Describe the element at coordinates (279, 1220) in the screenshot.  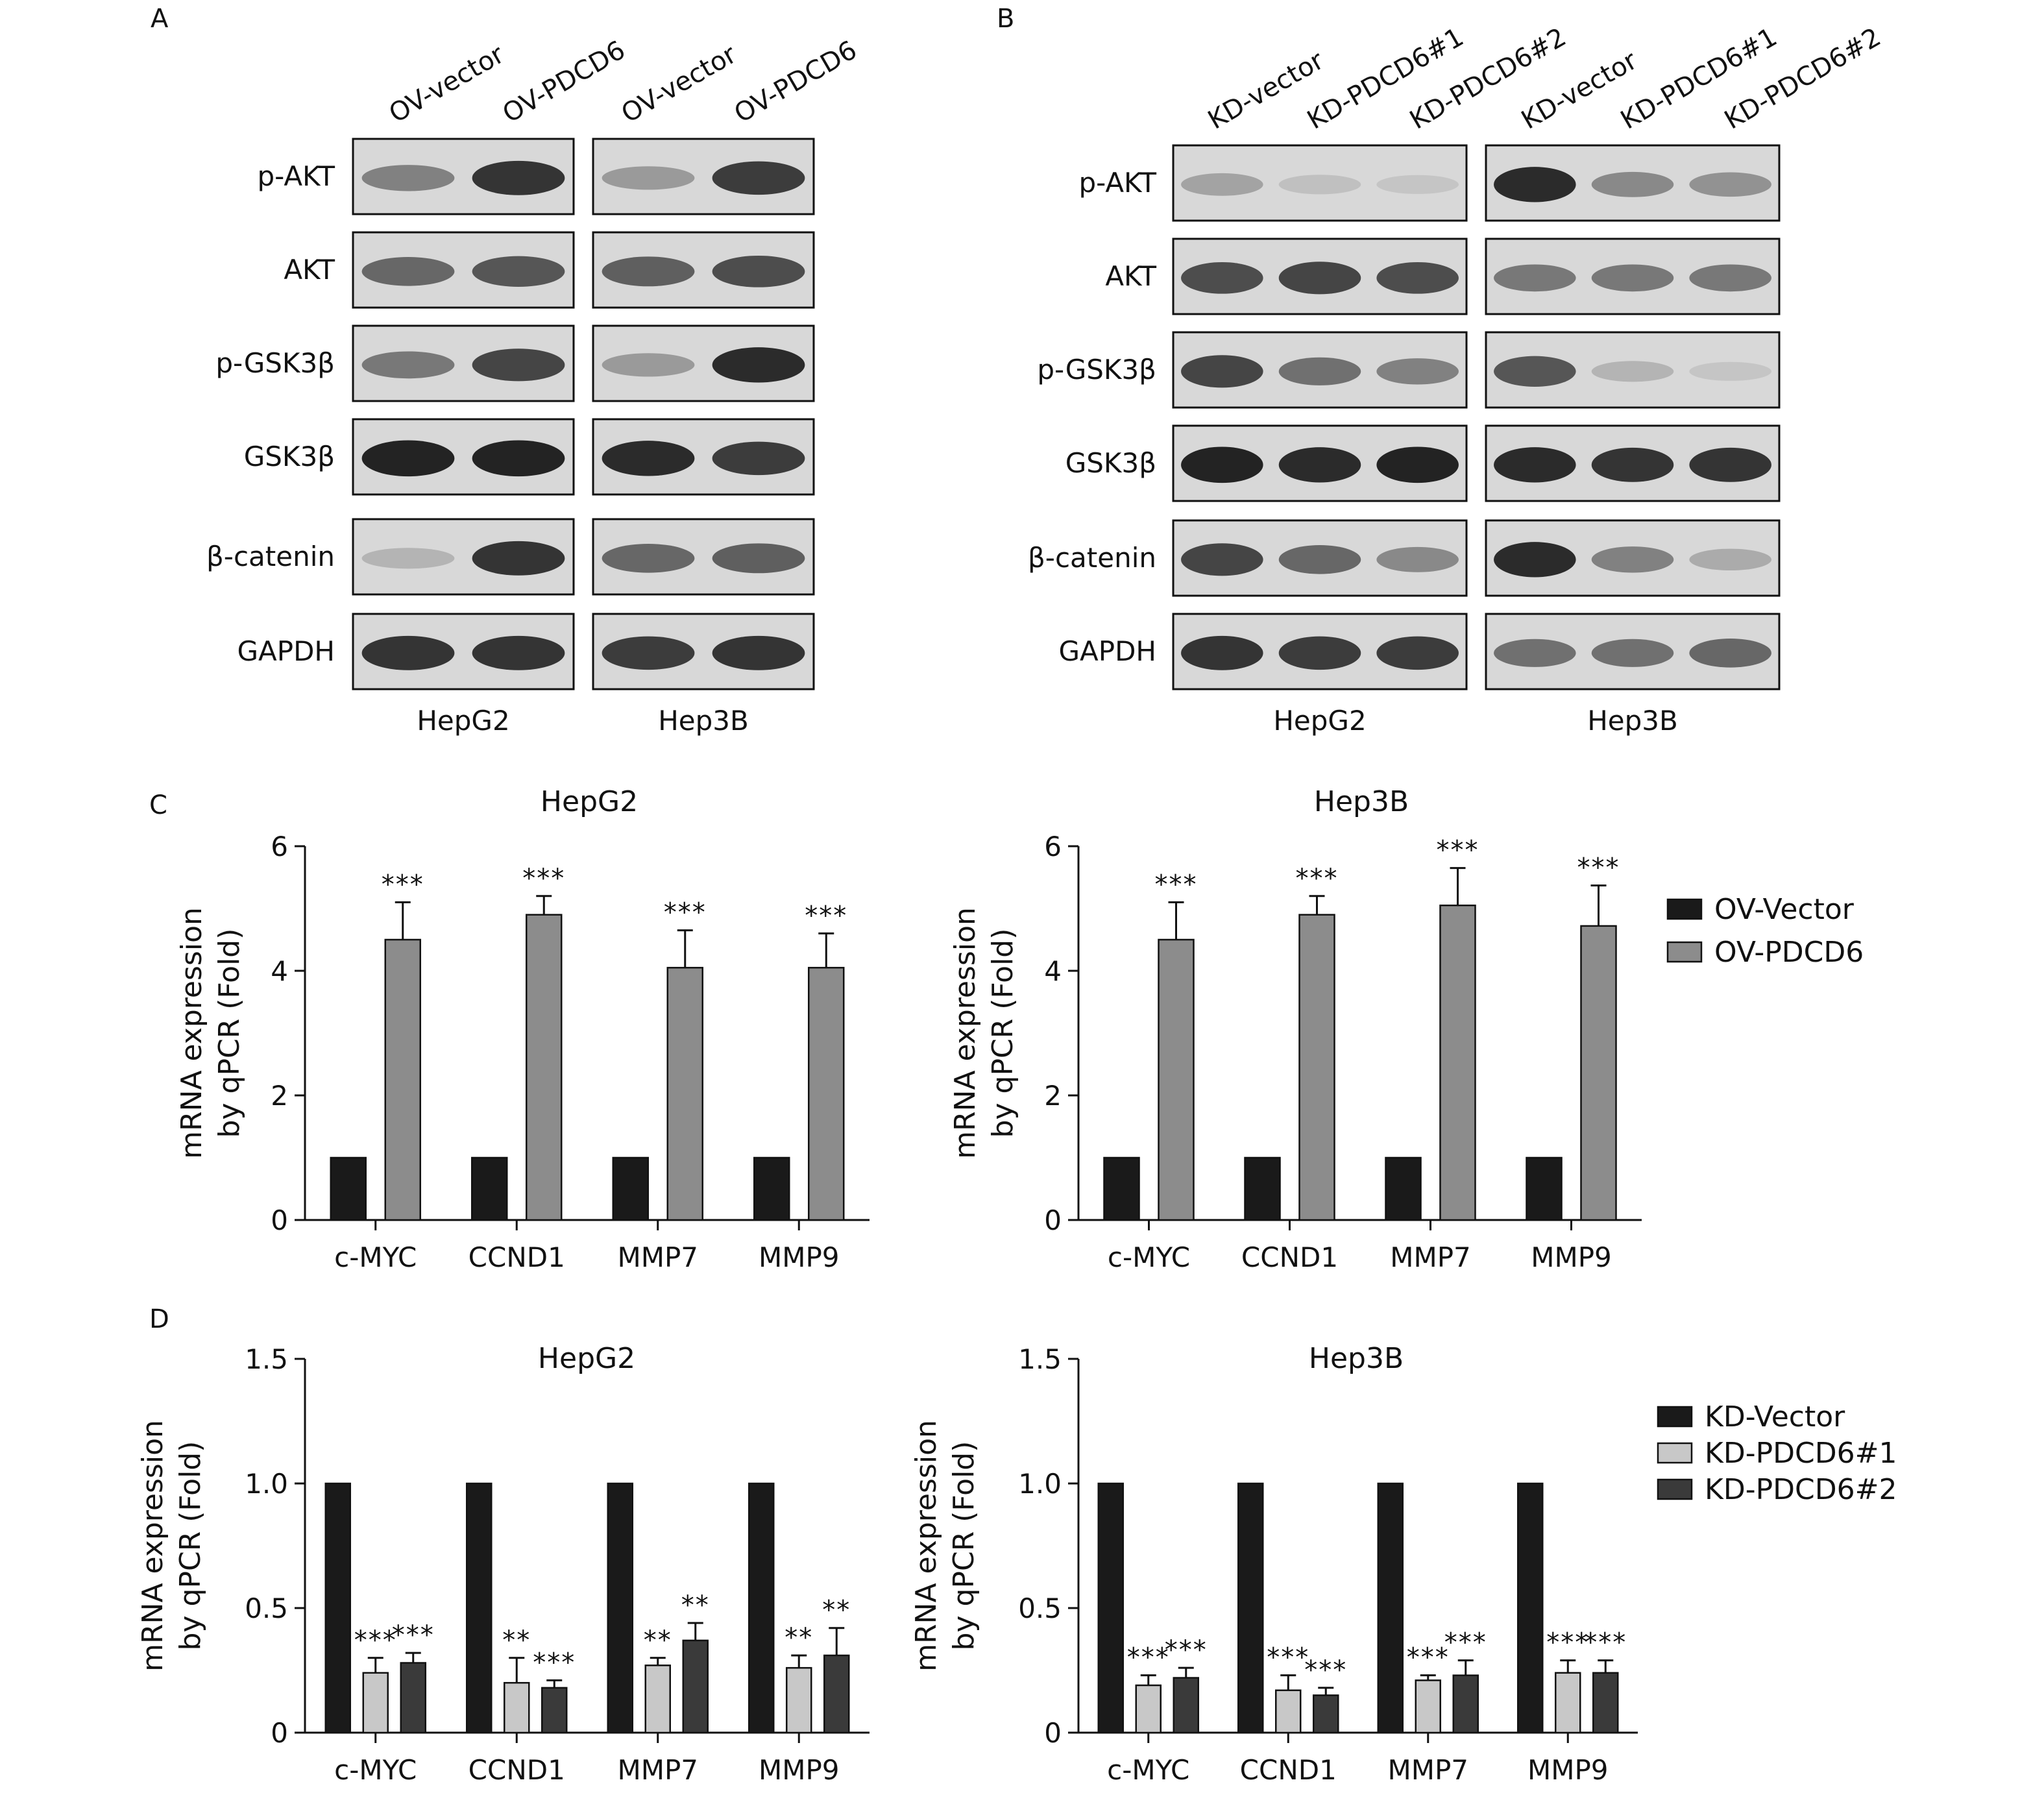
I see `y-tick-label: 0` at that location.